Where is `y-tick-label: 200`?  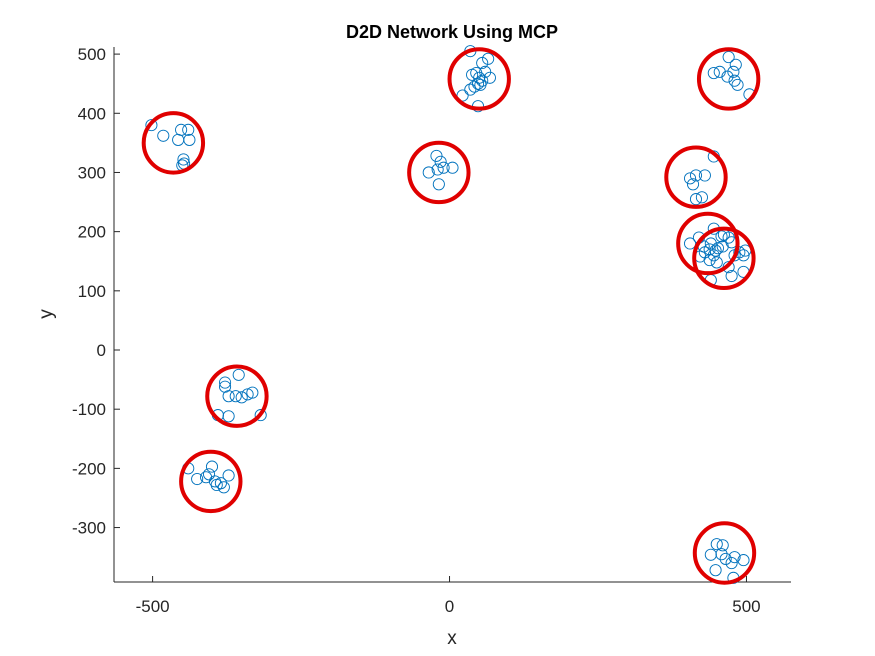
y-tick-label: 200 is located at coordinates (92, 232).